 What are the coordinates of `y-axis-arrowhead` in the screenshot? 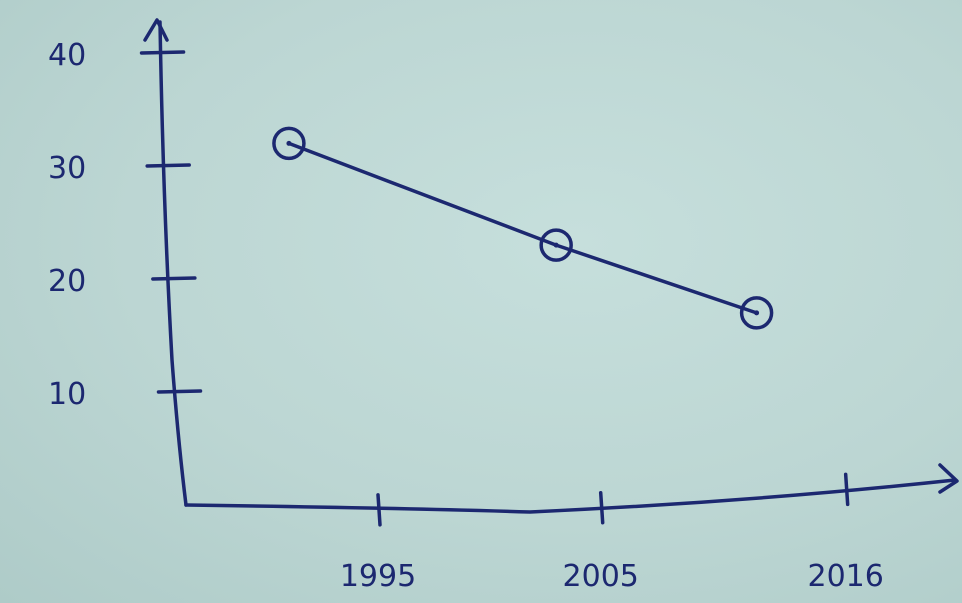 It's located at (156, 30).